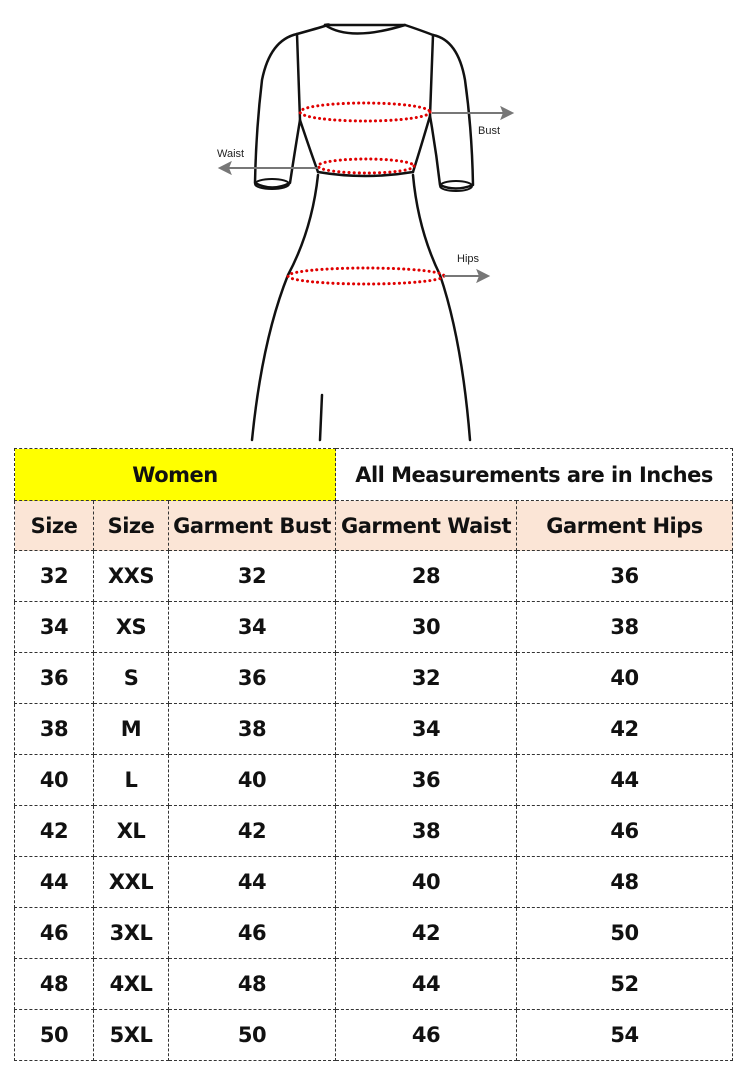 This screenshot has width=746, height=1080. I want to click on table-title-row: Women All Measurements are in Inches, so click(373, 474).